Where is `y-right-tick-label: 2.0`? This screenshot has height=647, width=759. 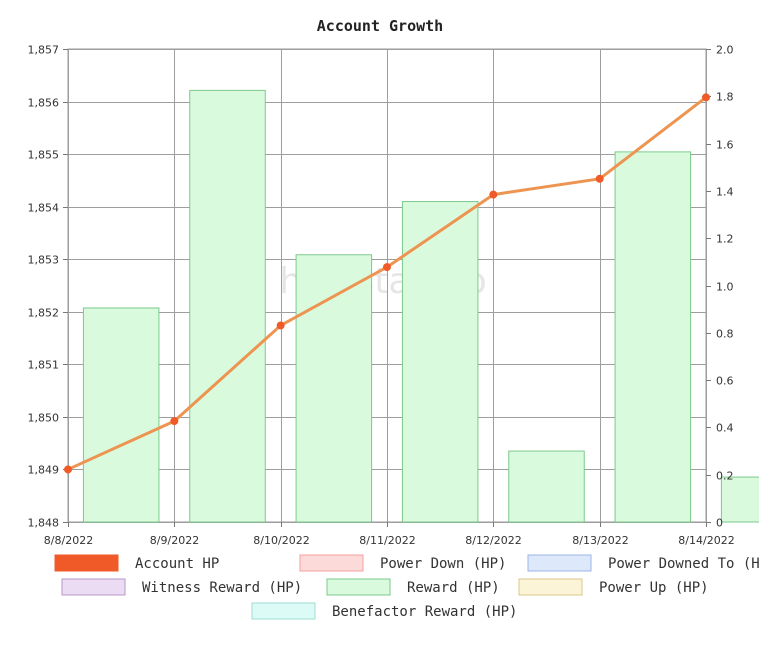
y-right-tick-label: 2.0 is located at coordinates (725, 50).